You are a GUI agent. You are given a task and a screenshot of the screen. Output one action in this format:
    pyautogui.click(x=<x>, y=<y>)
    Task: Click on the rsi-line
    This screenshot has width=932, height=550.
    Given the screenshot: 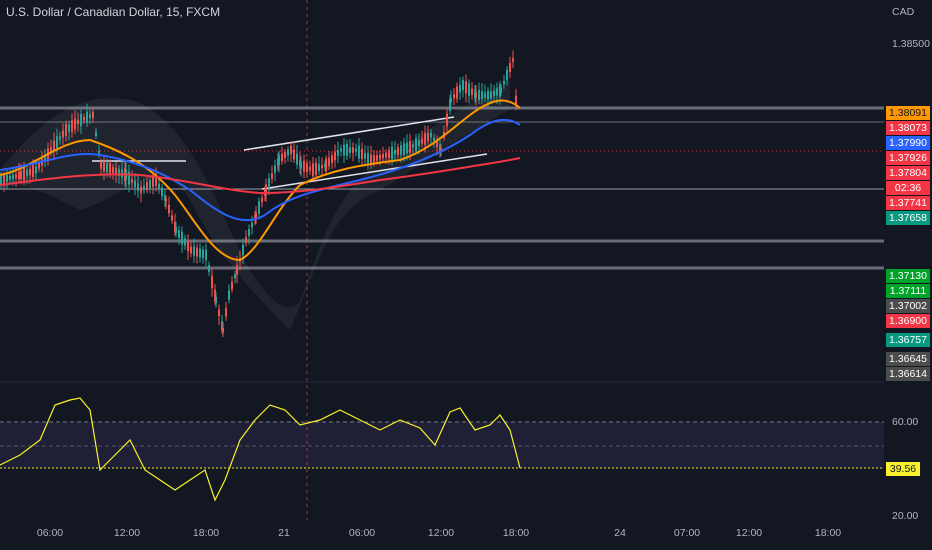 What is the action you would take?
    pyautogui.click(x=260, y=449)
    